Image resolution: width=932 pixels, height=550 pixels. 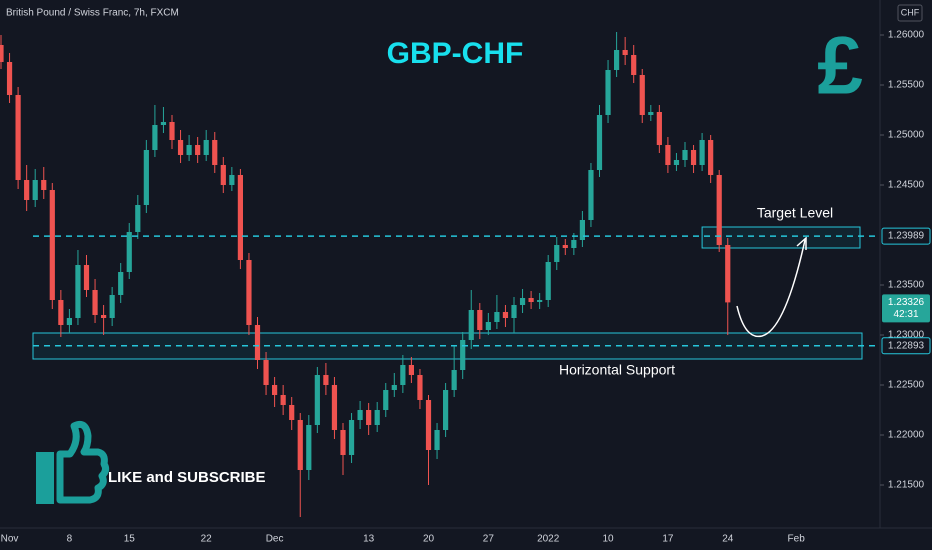 I want to click on level-label: 1.23989, so click(x=906, y=236).